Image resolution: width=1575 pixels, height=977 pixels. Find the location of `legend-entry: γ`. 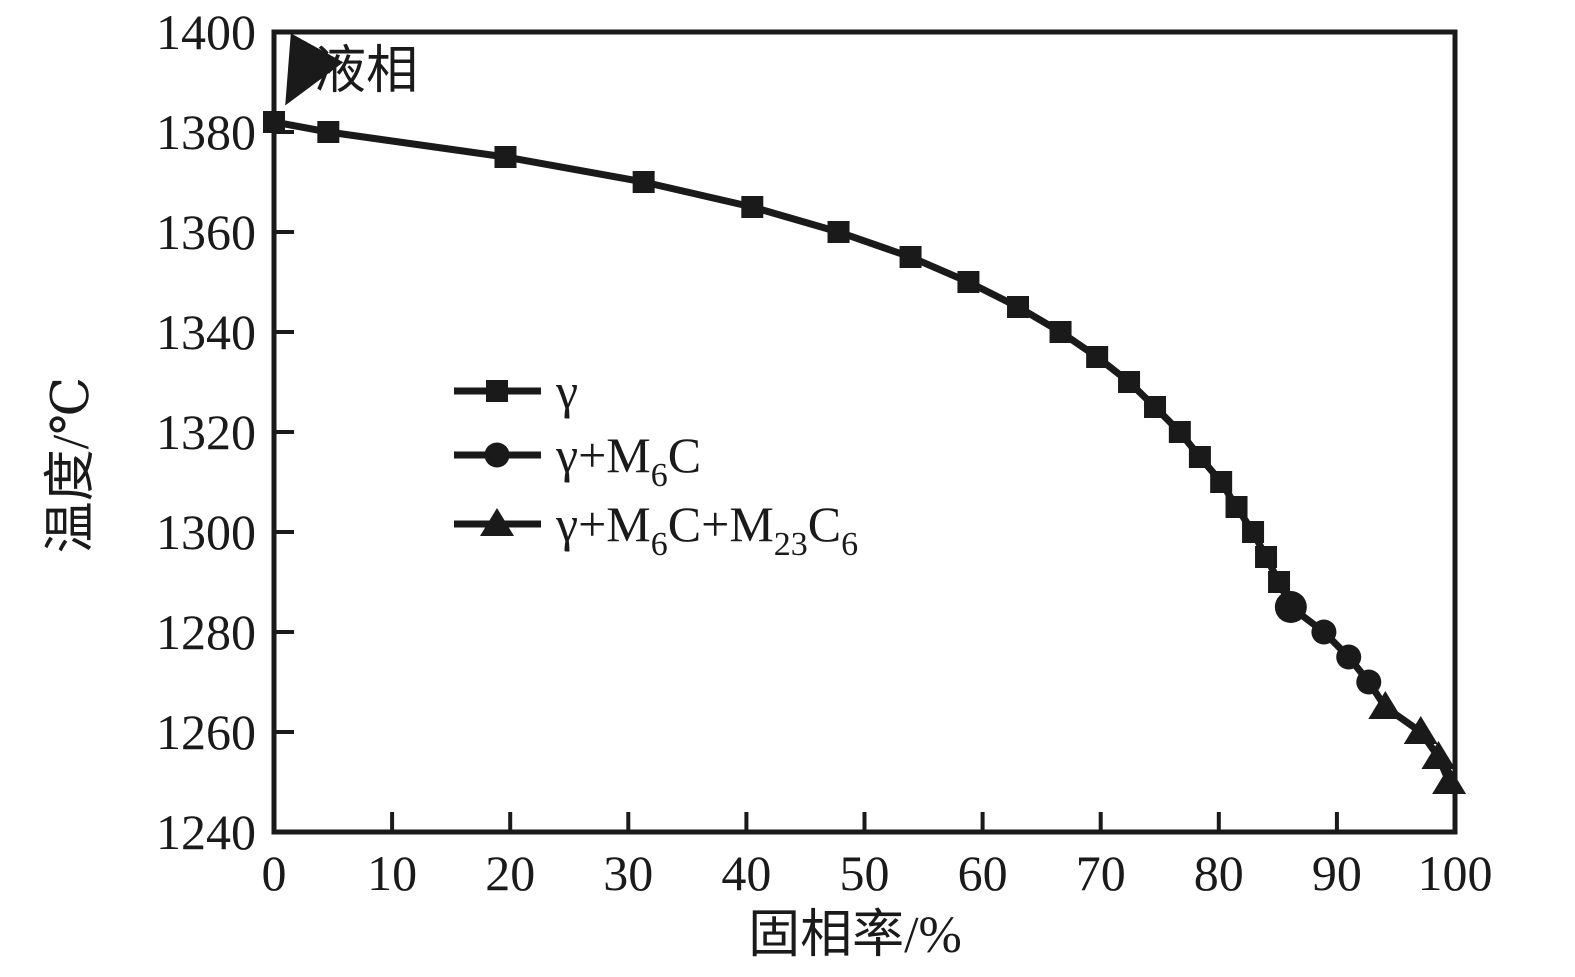

legend-entry: γ is located at coordinates (516, 391).